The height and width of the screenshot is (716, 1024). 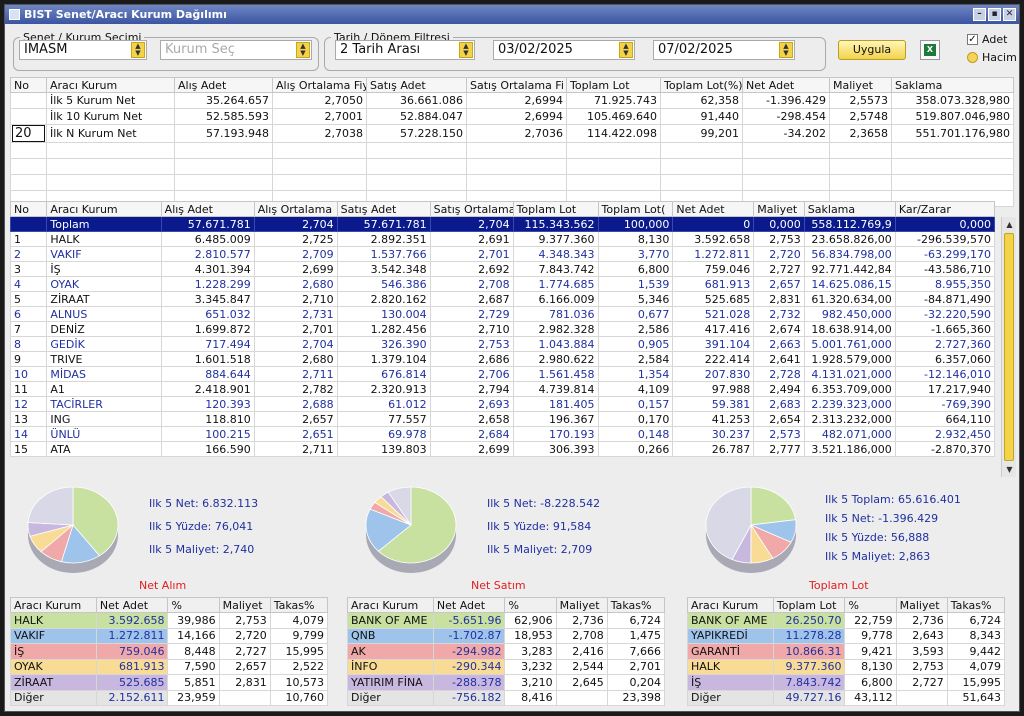 What do you see at coordinates (416, 85) in the screenshot?
I see `summary-col-header: Satış Adet` at bounding box center [416, 85].